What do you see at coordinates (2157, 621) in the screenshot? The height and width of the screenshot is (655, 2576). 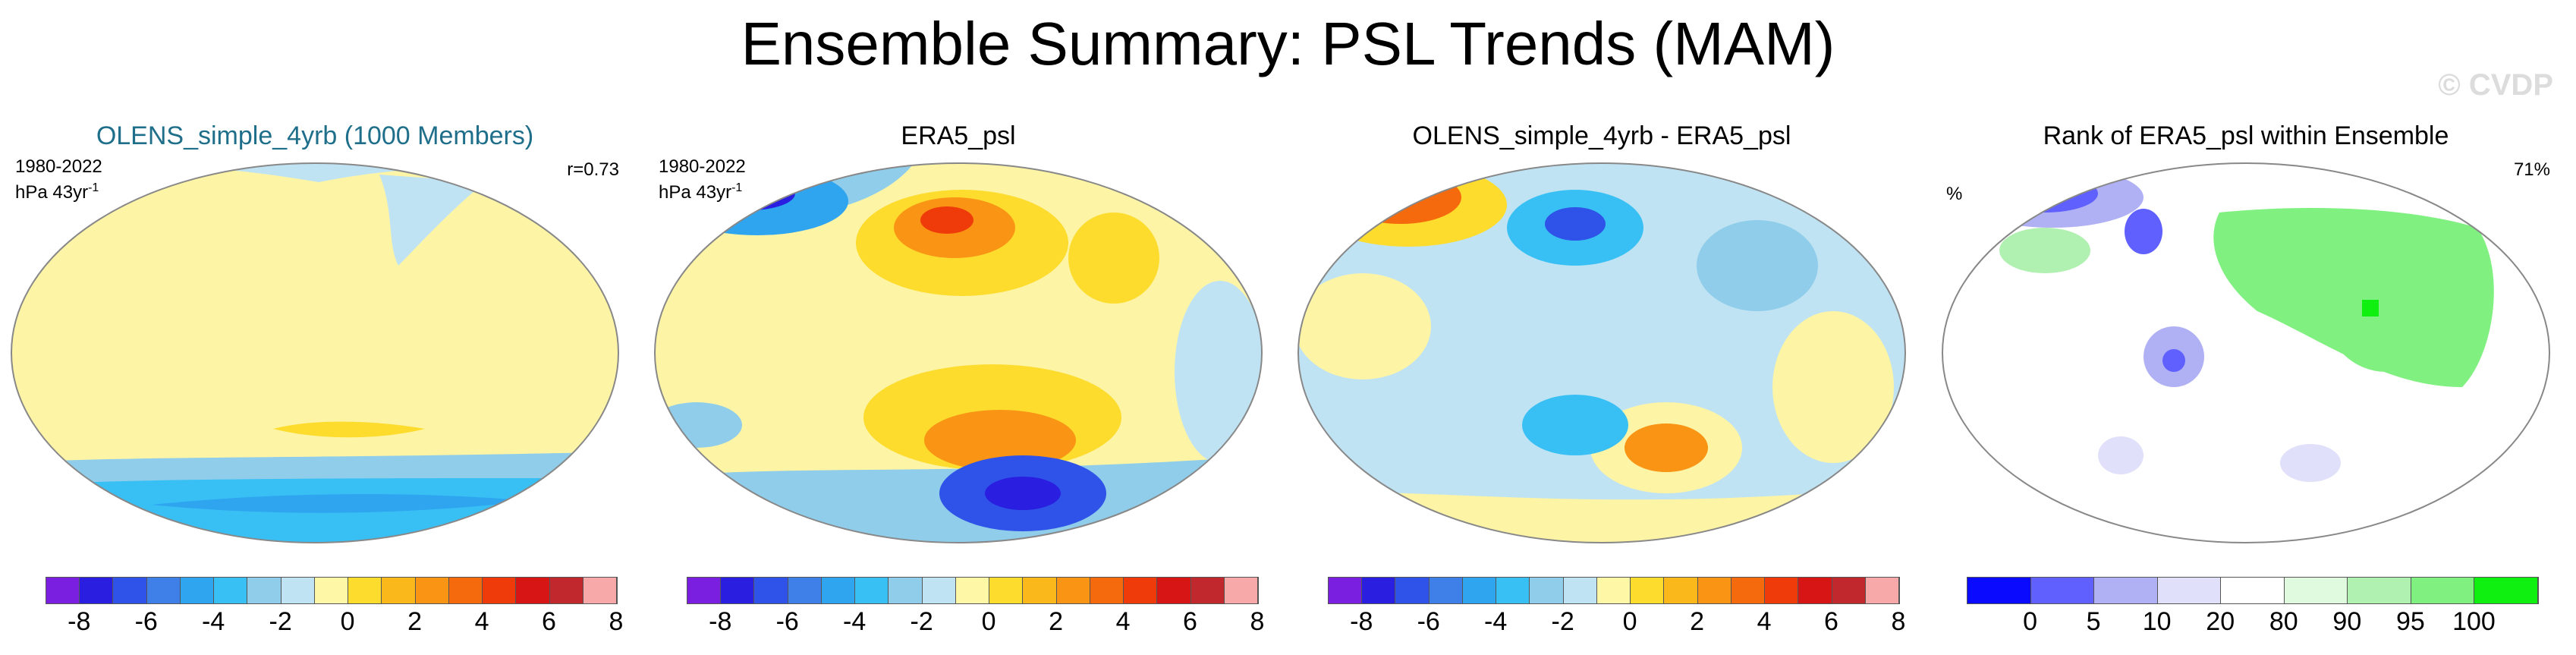 I see `colorbar-tick-label: 10` at bounding box center [2157, 621].